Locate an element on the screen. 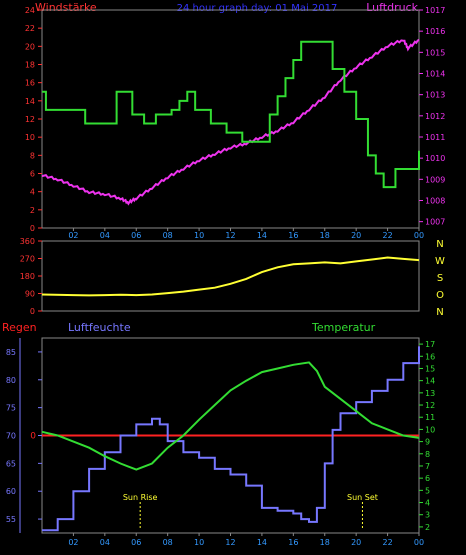 Image resolution: width=466 pixels, height=555 pixels. sun-marker-label: Sun Rise is located at coordinates (140, 497).